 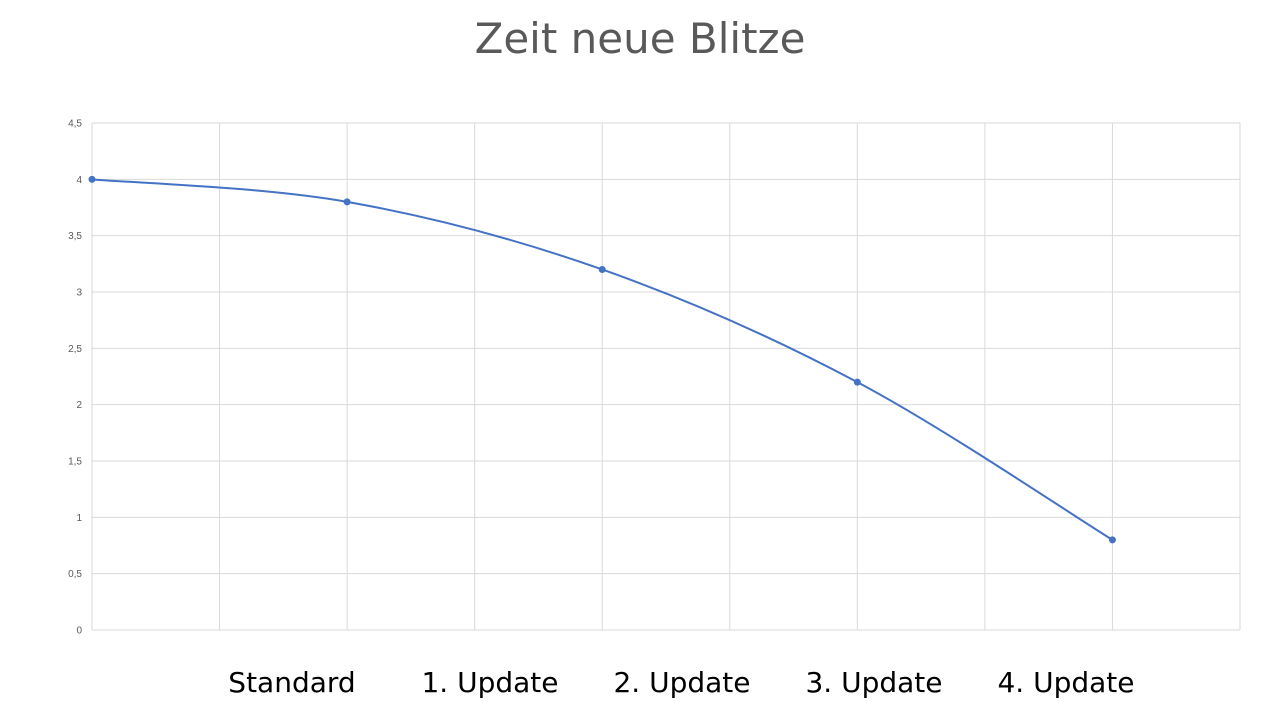 I want to click on y-tick-label: 2,5, so click(x=75, y=349).